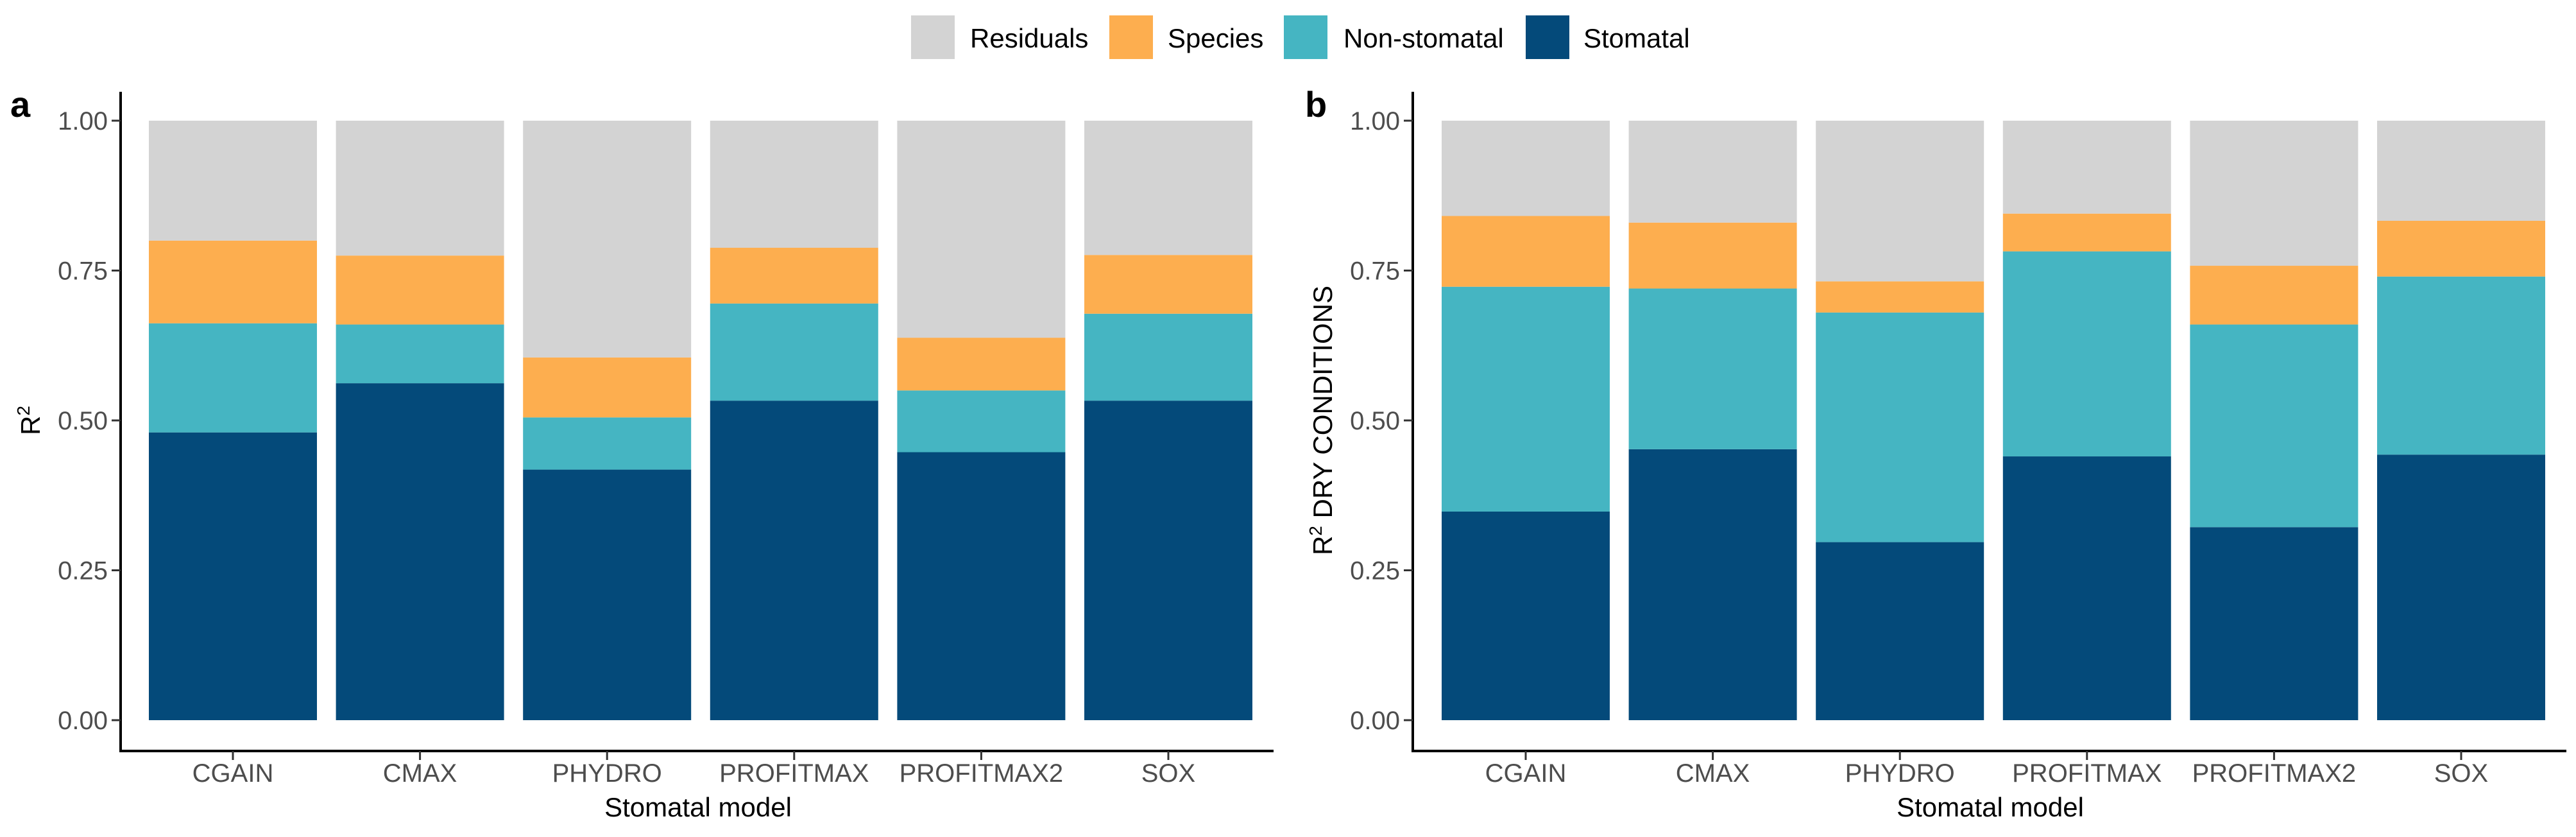 The height and width of the screenshot is (837, 2576). Describe the element at coordinates (933, 37) in the screenshot. I see `legend-swatch-residuals` at that location.